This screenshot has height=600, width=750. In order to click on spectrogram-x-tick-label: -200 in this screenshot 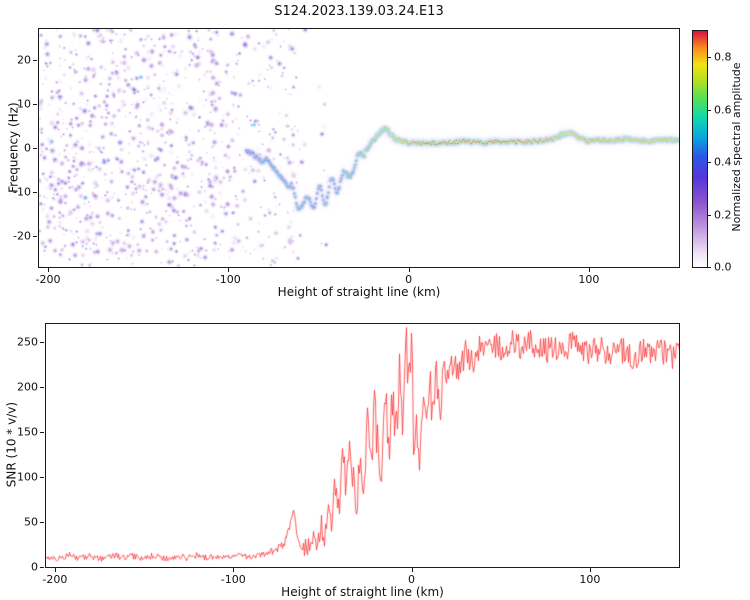, I will do `click(48, 279)`.